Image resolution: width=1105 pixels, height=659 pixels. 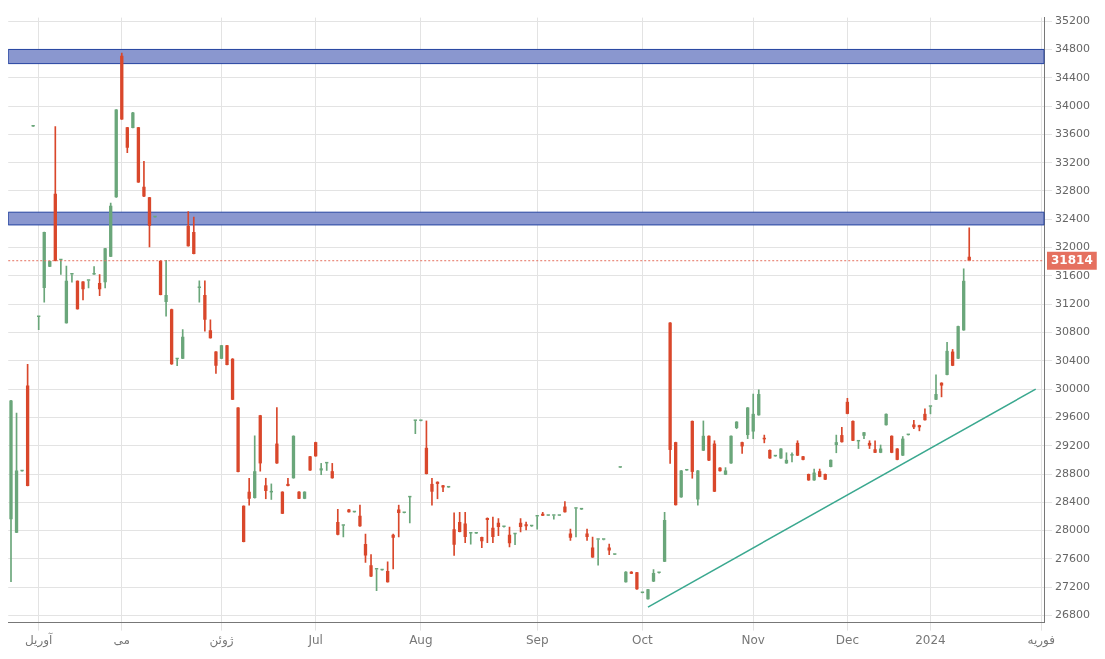 I want to click on y-tick-label: 29600, so click(x=1073, y=417).